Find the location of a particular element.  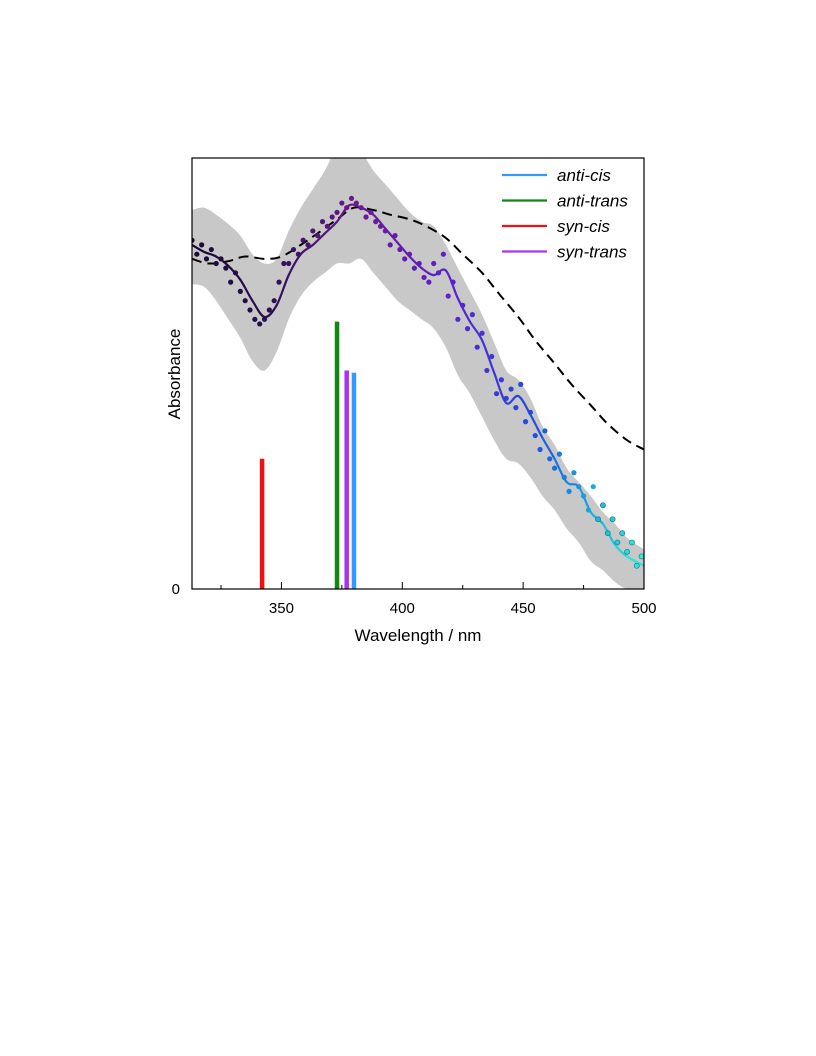

computed-spectrum-layer is located at coordinates (418, 328).